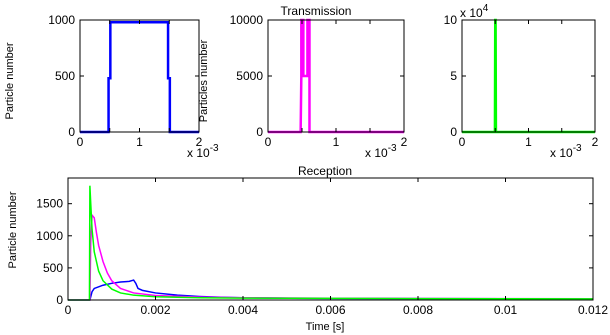  I want to click on panel-4-x-tick-label: 0.004, so click(243, 310).